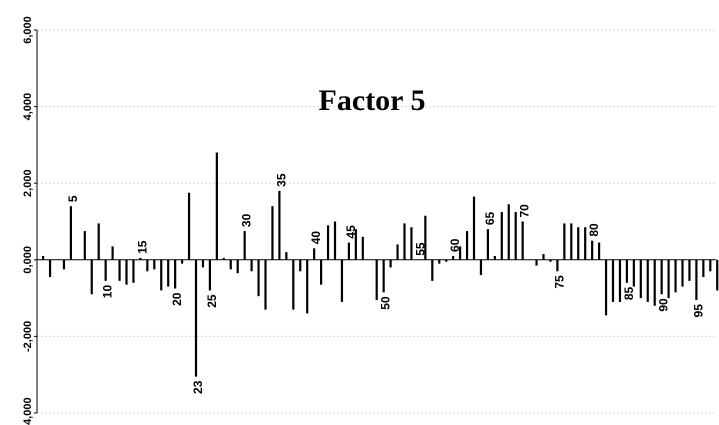  I want to click on category-label: 15, so click(142, 247).